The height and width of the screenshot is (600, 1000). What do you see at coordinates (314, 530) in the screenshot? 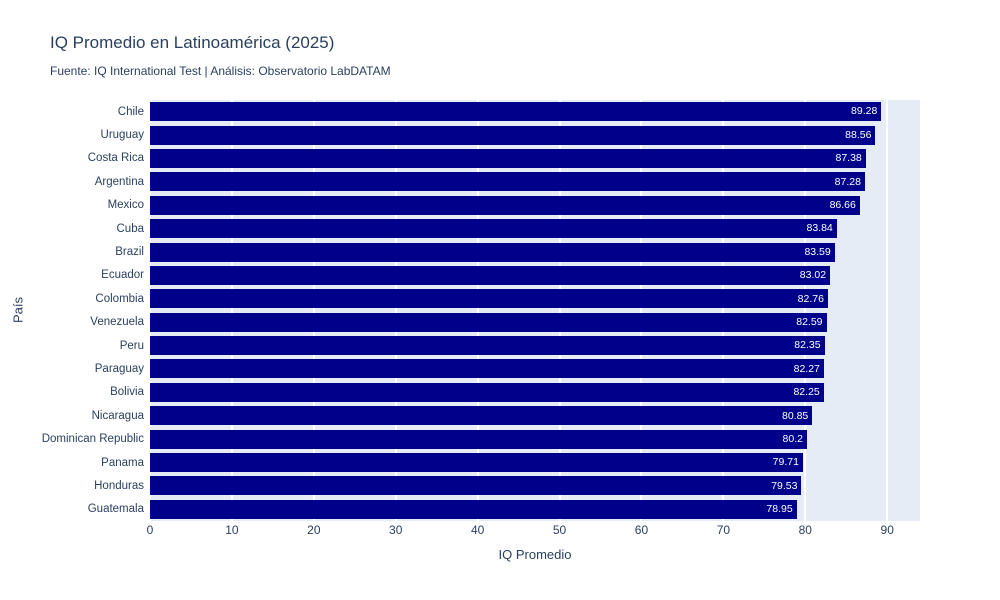
I see `x-tick-label-20: 20` at bounding box center [314, 530].